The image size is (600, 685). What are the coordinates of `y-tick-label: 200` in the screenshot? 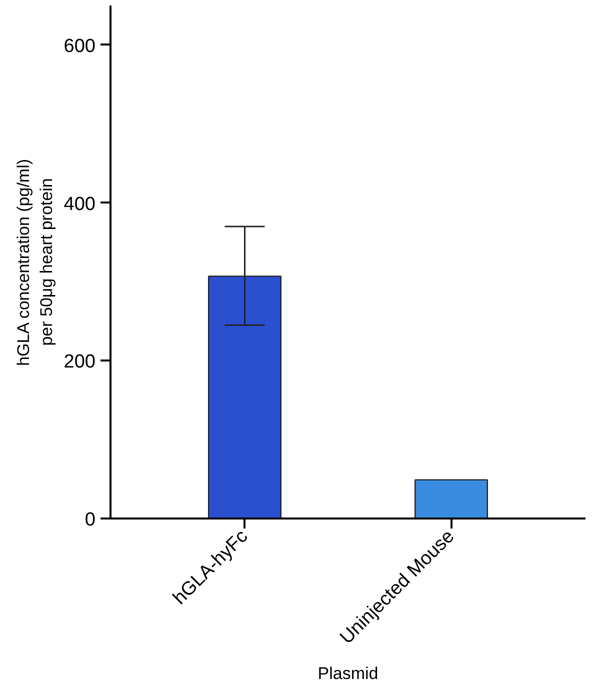 It's located at (80, 362).